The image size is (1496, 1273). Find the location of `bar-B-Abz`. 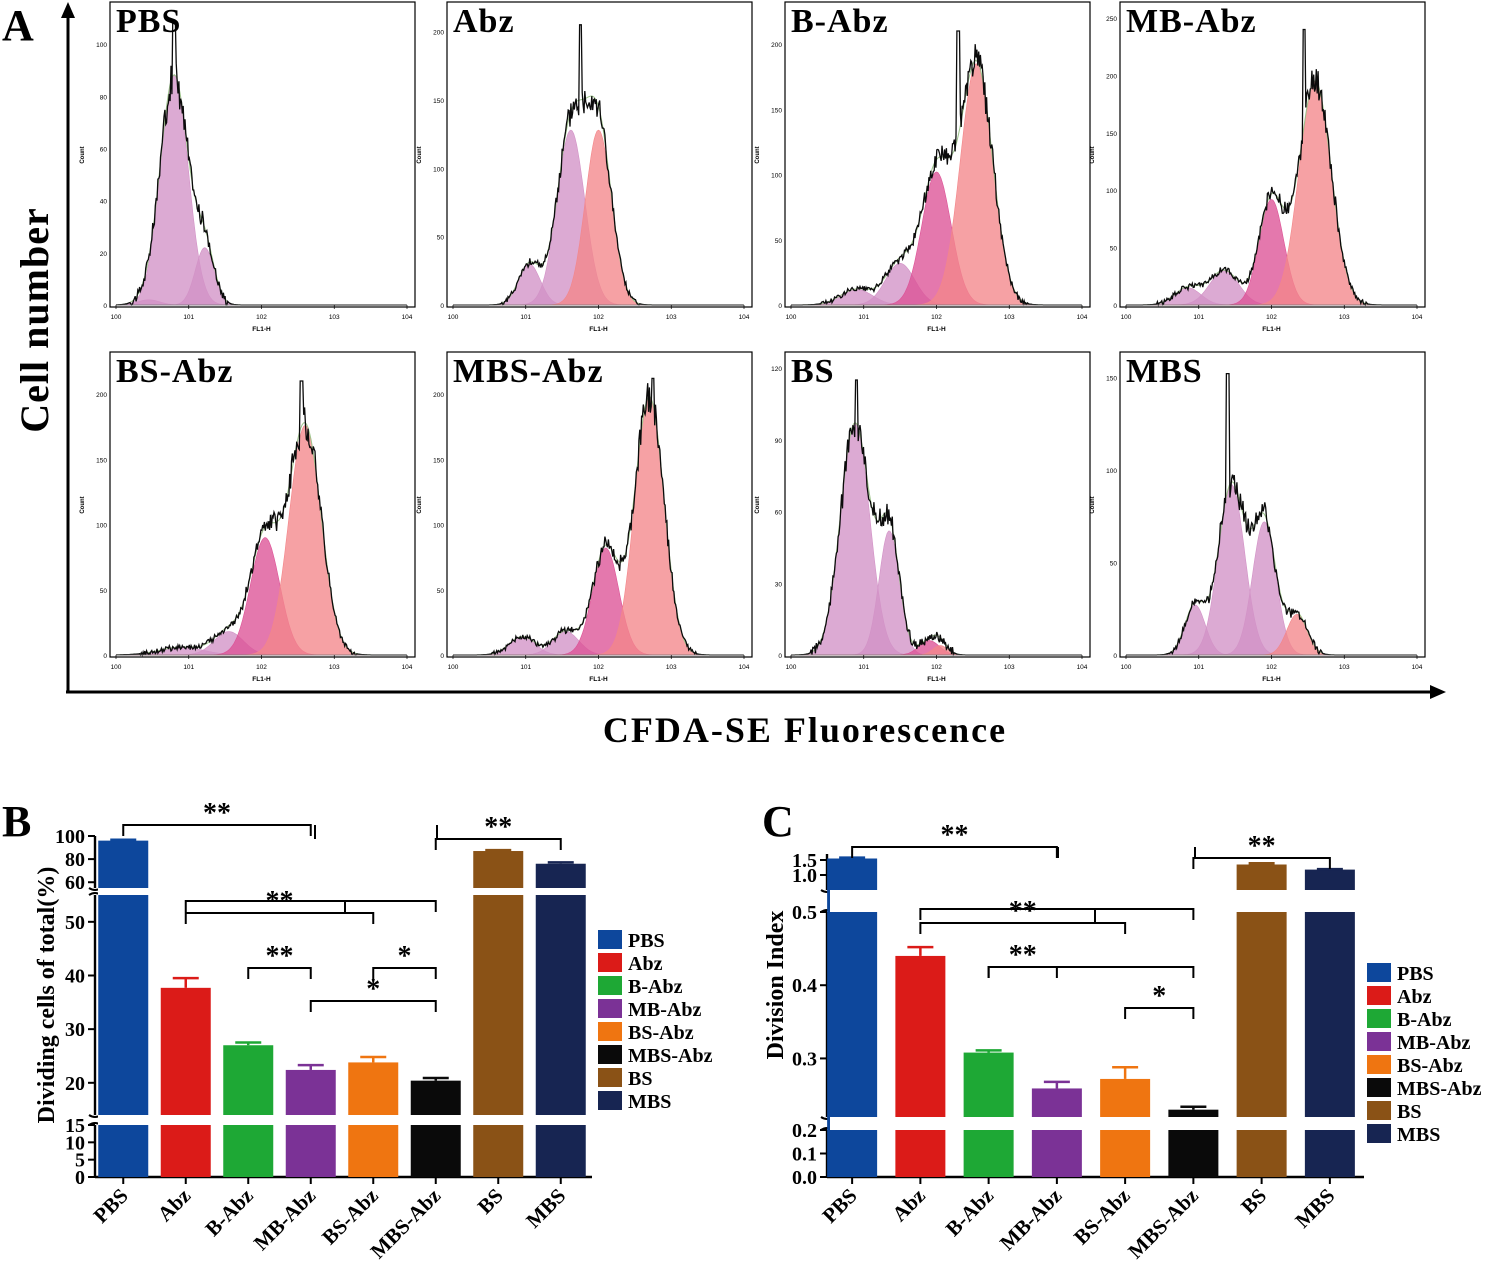

bar-B-Abz is located at coordinates (988, 1114).